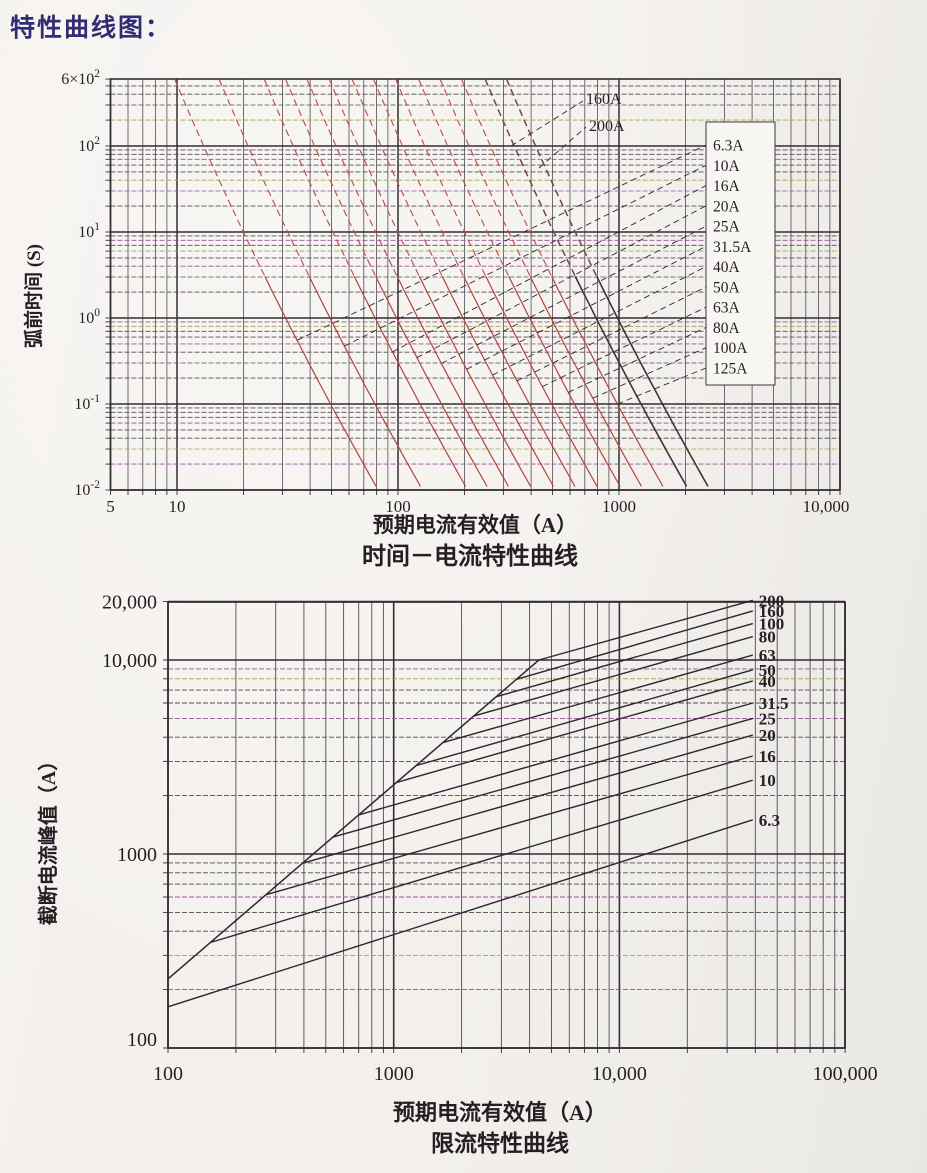  I want to click on page-title: 特性曲线图：, so click(91, 28).